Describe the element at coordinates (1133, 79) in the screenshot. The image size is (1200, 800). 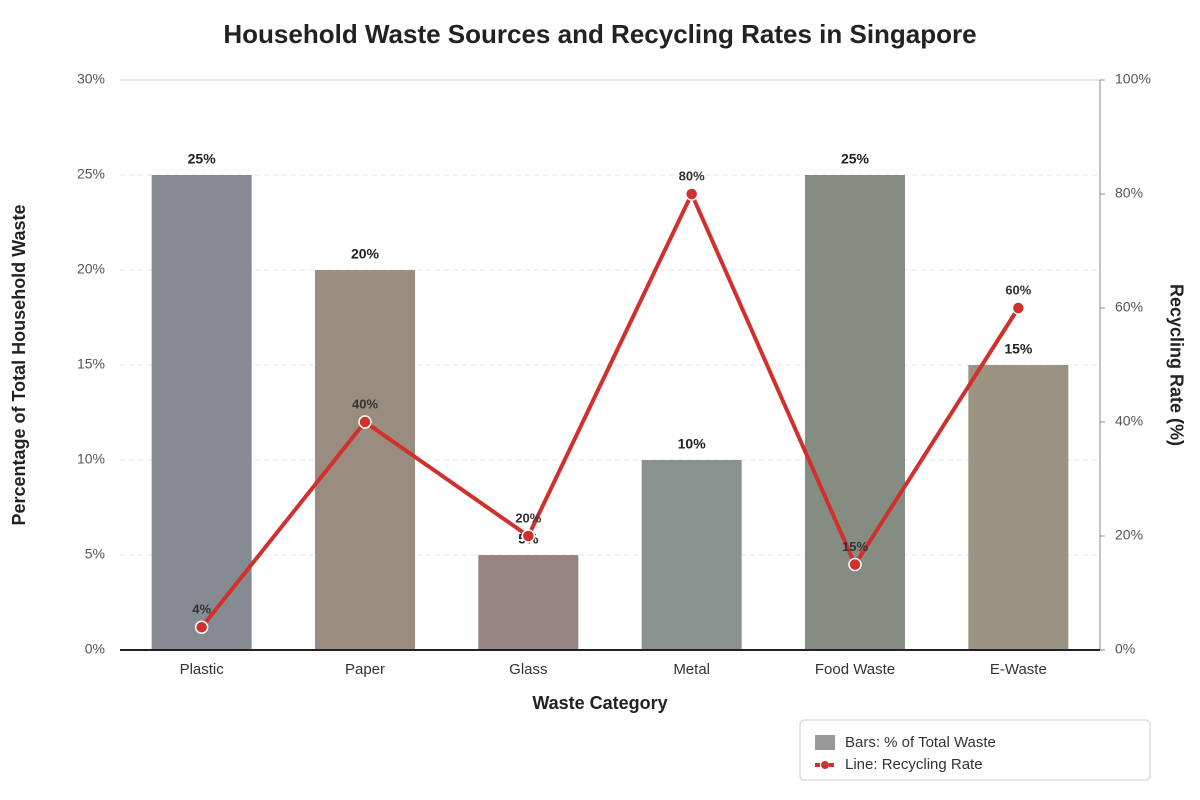
I see `y2-tick-label: 100%` at that location.